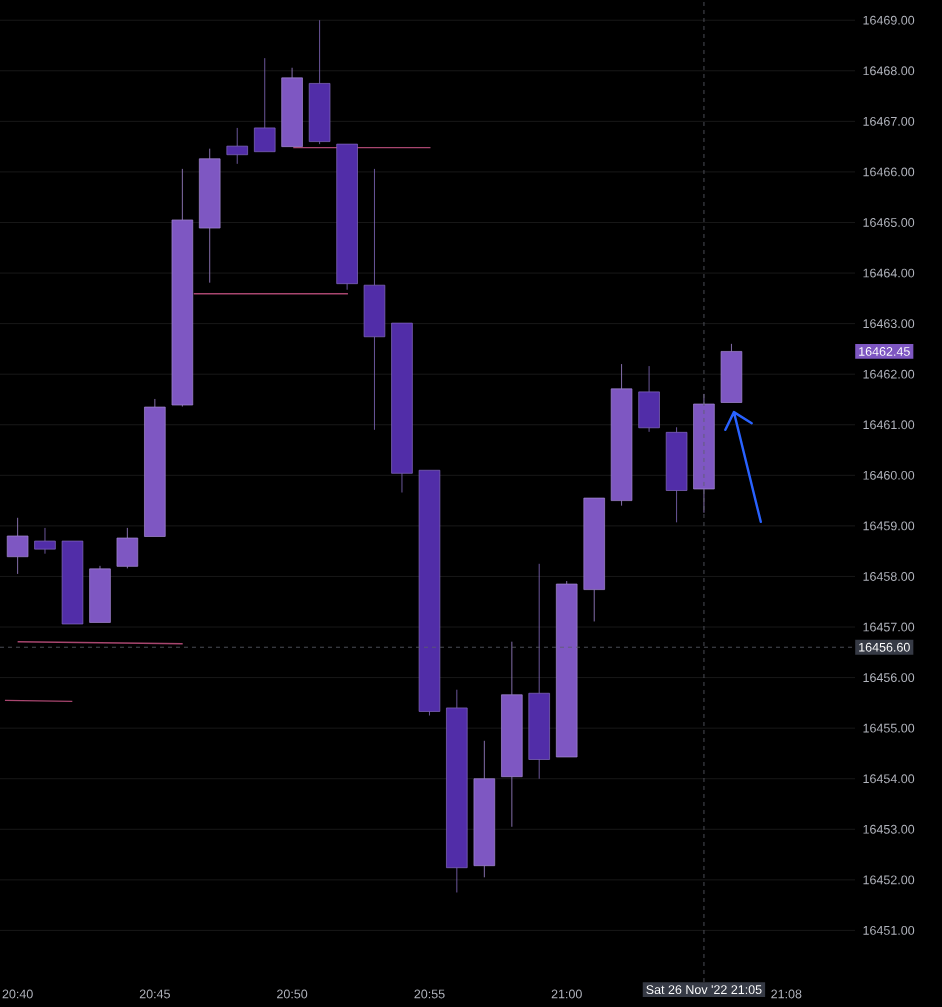 The height and width of the screenshot is (1007, 942). Describe the element at coordinates (429, 994) in the screenshot. I see `x-tick-label: 20:55` at that location.